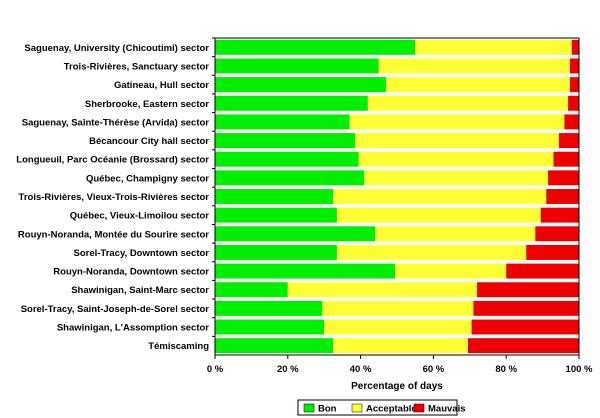 The width and height of the screenshot is (600, 418). What do you see at coordinates (288, 369) in the screenshot?
I see `x-tick-label-1: 20 %` at bounding box center [288, 369].